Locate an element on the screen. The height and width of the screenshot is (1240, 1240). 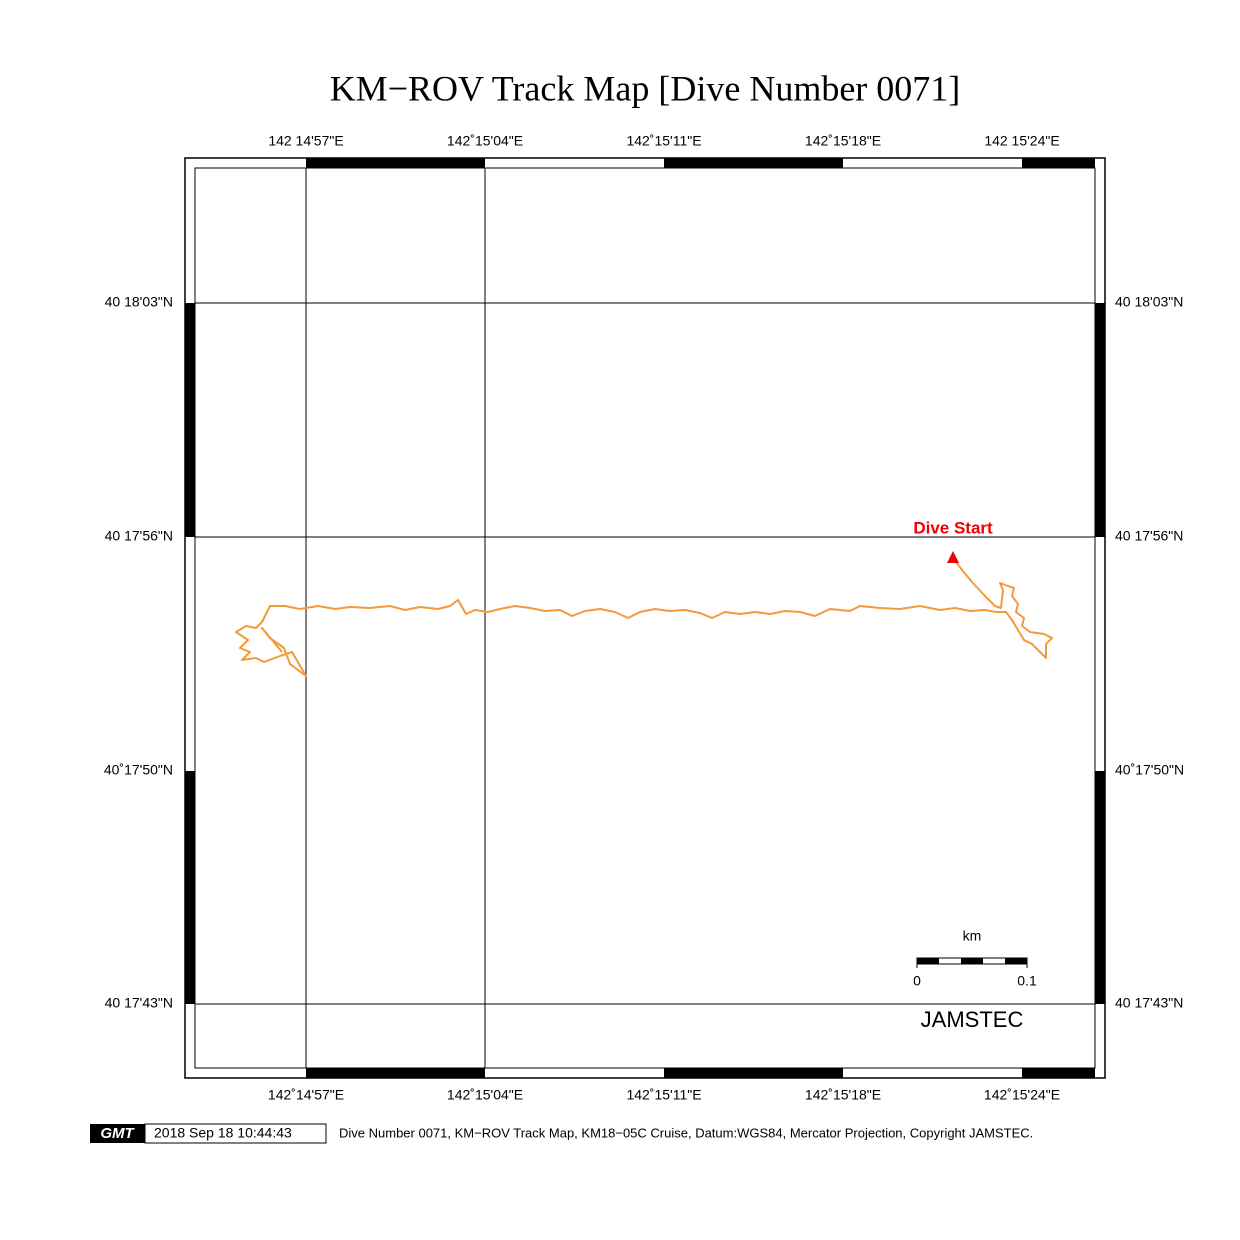
rov-track is located at coordinates (644, 617).